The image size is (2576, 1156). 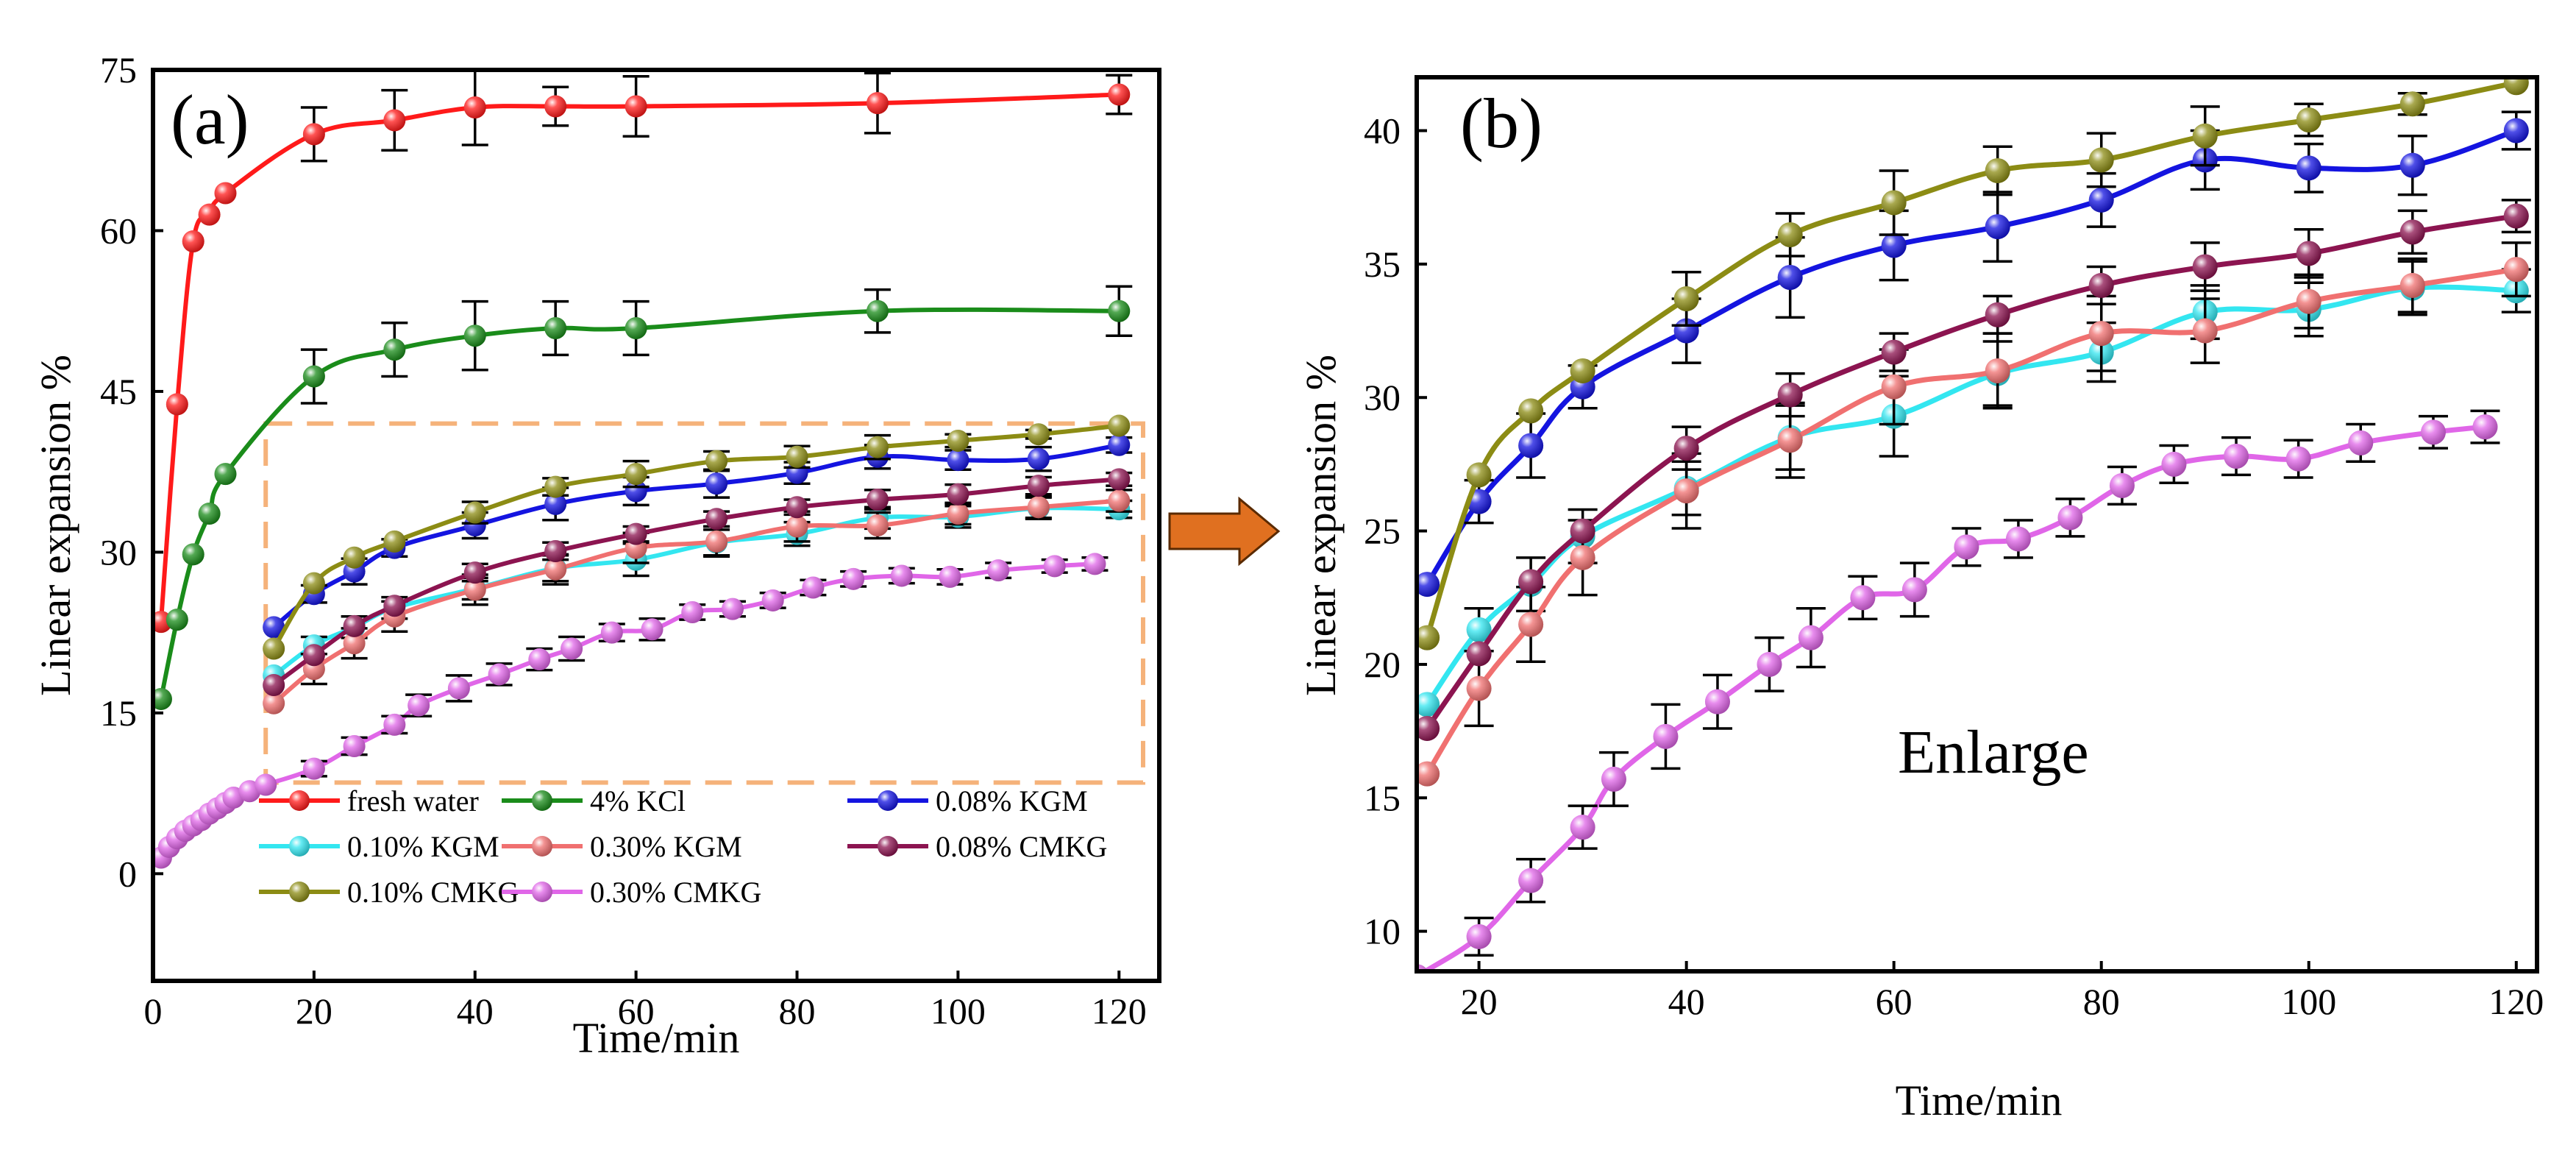 I want to click on legend-label: 0.10% CMKG, so click(x=433, y=892).